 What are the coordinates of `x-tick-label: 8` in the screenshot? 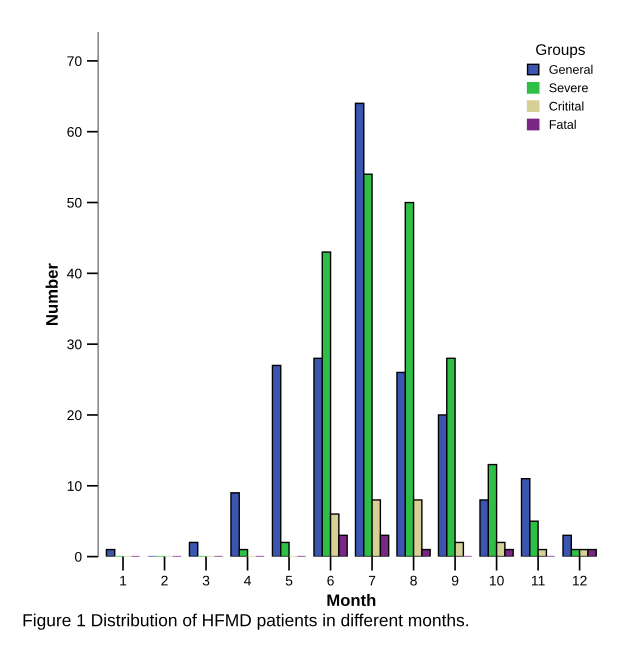 It's located at (413, 581).